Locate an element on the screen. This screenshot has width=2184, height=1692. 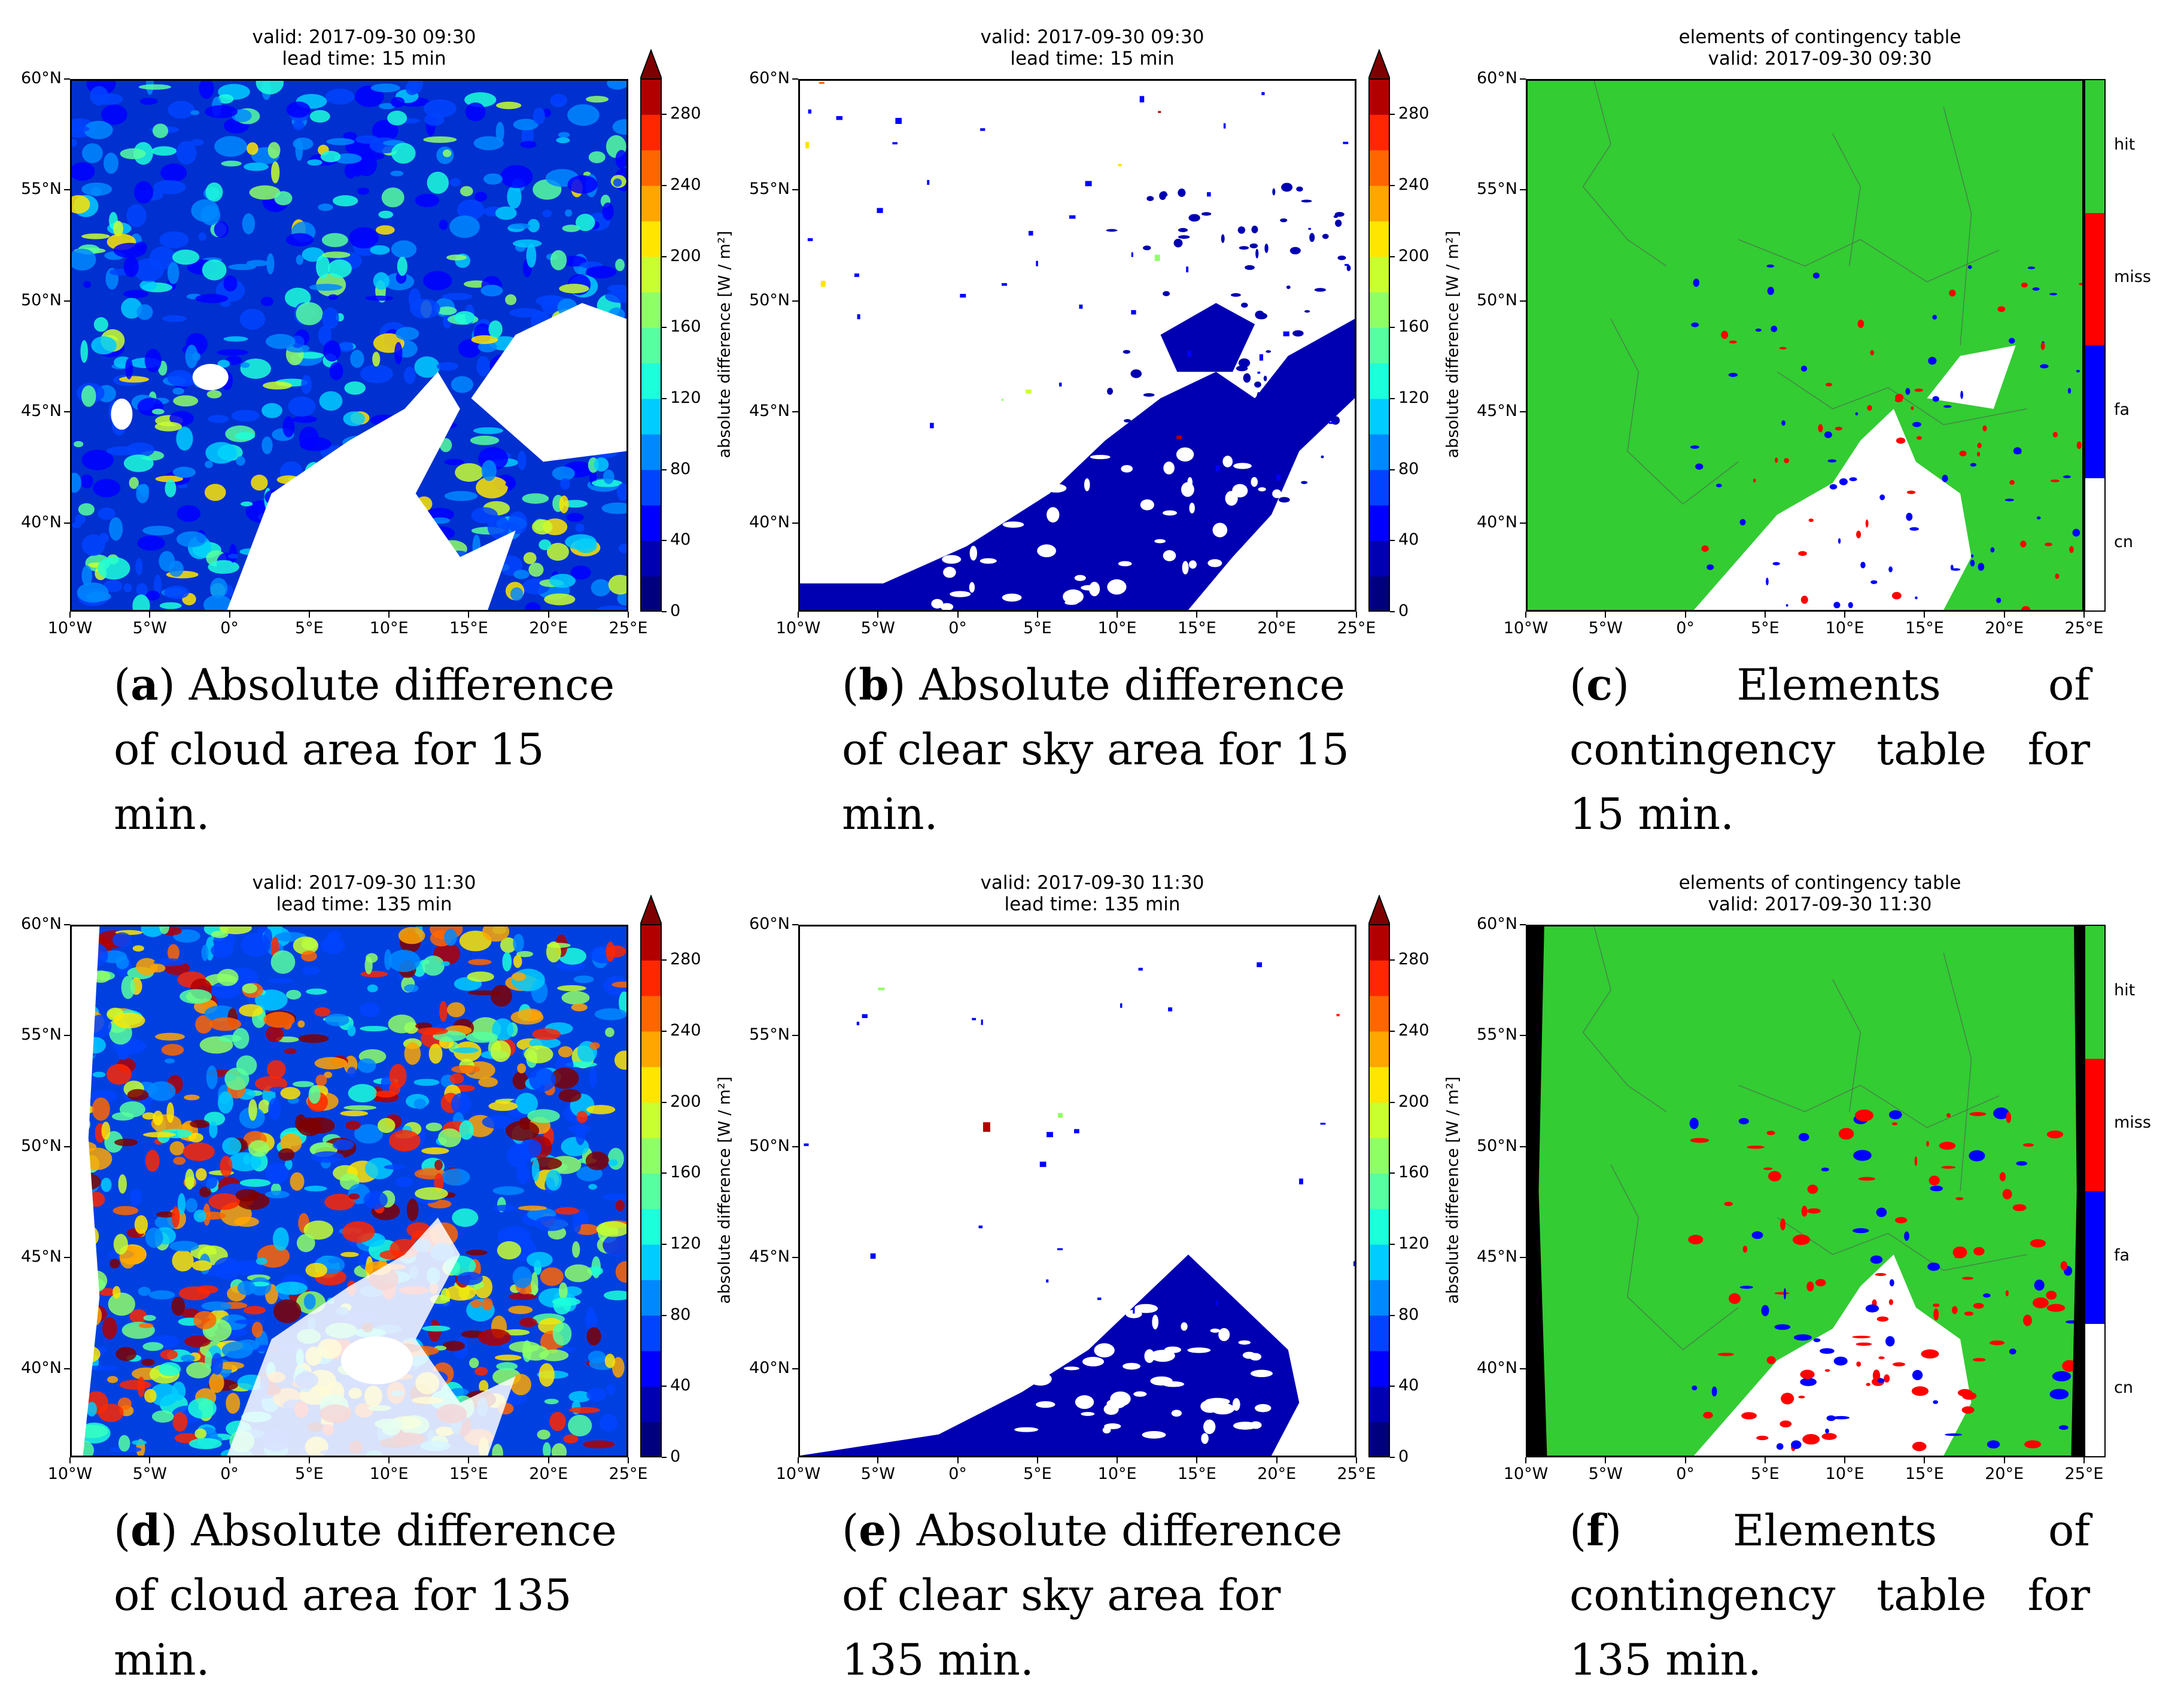
colorbar-tick-label: 0 is located at coordinates (675, 1456).